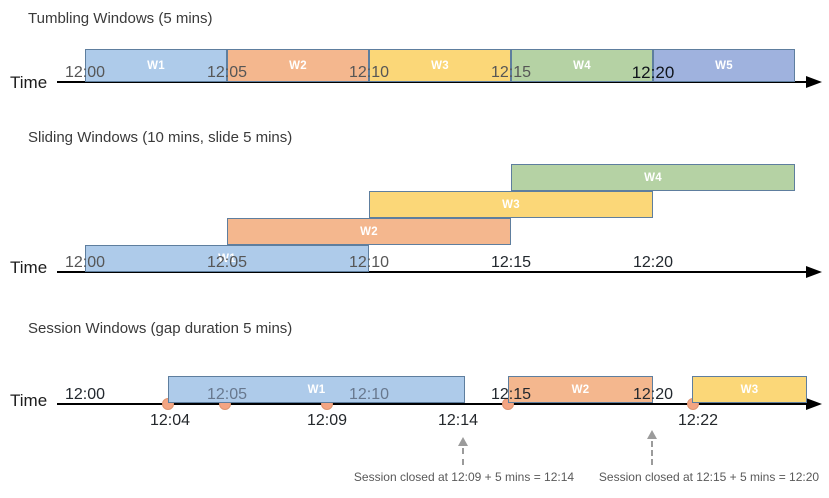 Image resolution: width=829 pixels, height=498 pixels. Describe the element at coordinates (458, 420) in the screenshot. I see `event-time-label: 12:14` at that location.